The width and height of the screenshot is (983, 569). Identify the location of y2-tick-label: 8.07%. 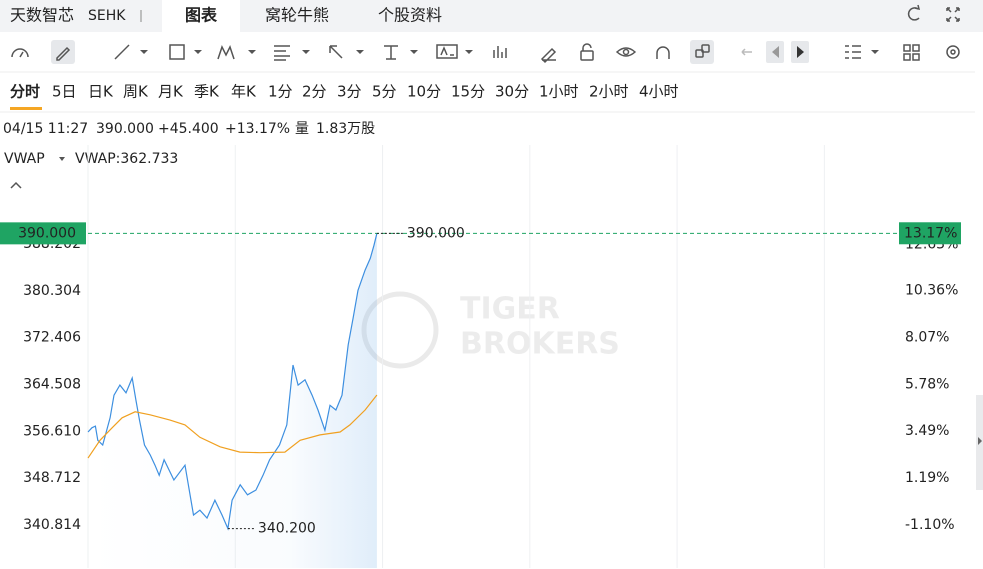
(927, 337).